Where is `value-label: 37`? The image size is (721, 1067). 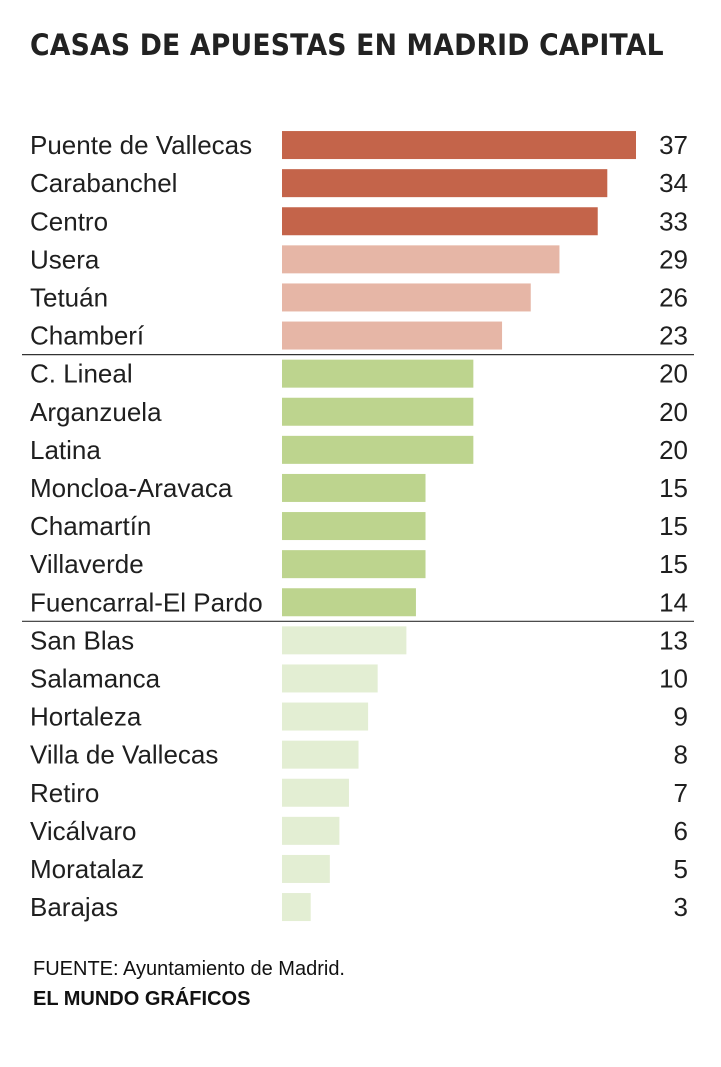 value-label: 37 is located at coordinates (673, 145).